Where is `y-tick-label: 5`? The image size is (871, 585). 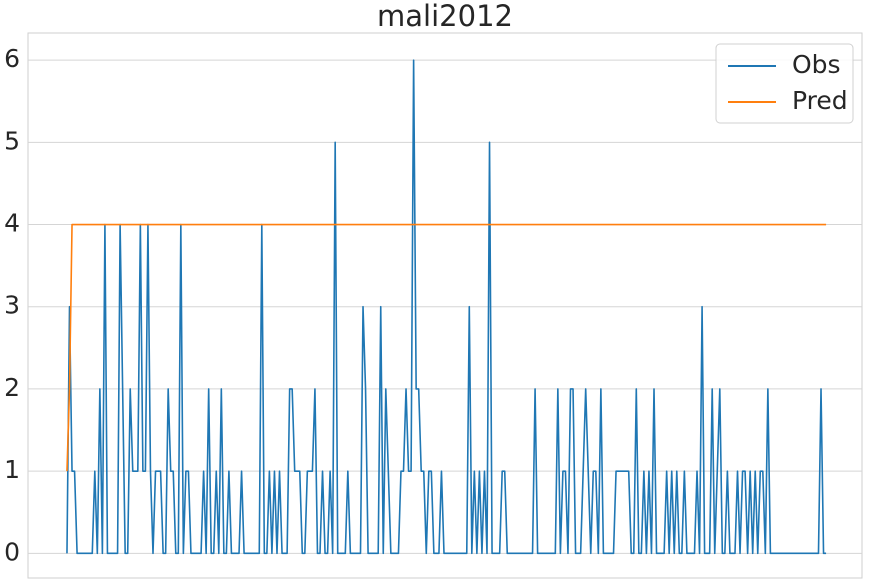 y-tick-label: 5 is located at coordinates (12, 140).